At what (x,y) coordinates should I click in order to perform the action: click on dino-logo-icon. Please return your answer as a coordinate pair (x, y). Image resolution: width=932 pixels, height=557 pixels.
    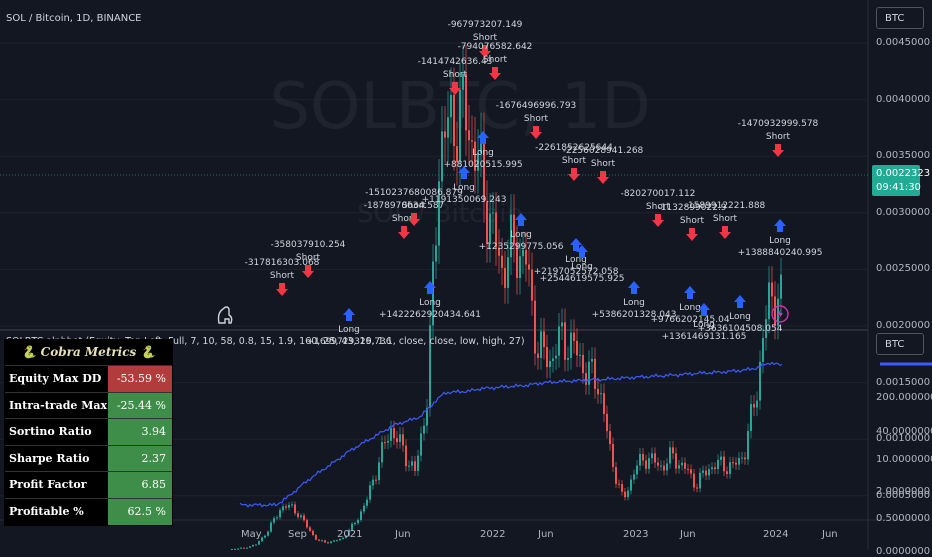
    Looking at the image, I should click on (225, 315).